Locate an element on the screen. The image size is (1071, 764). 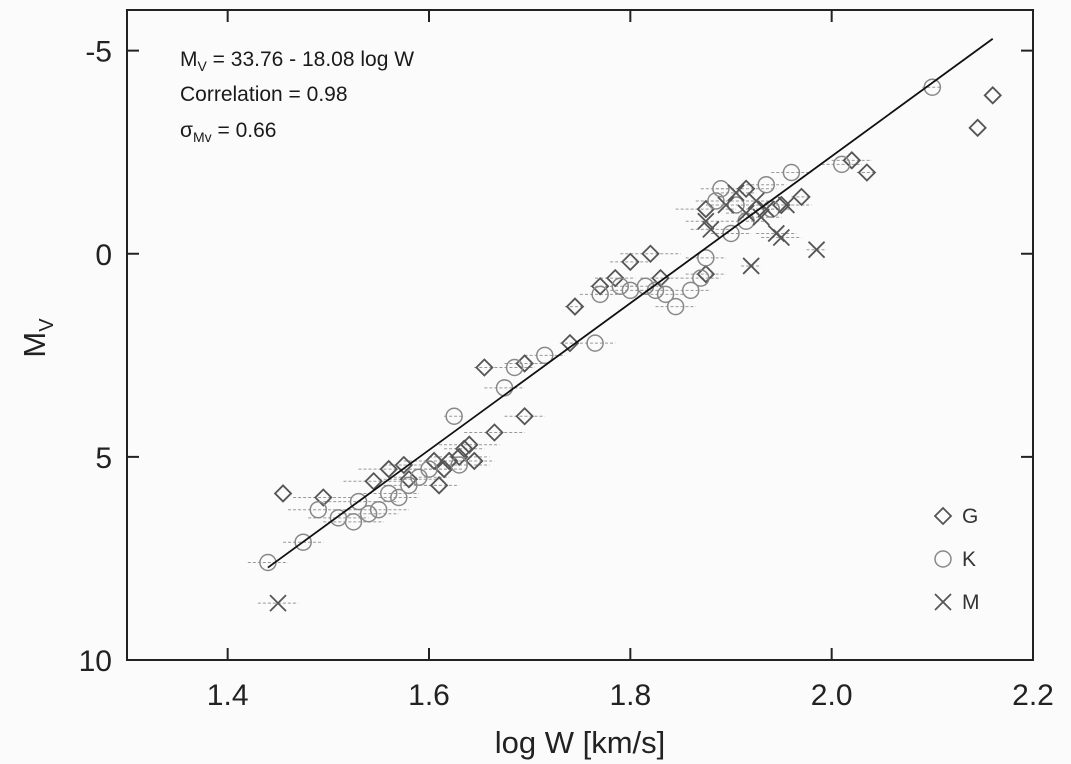
sigma-symbol: σ is located at coordinates (186, 130).